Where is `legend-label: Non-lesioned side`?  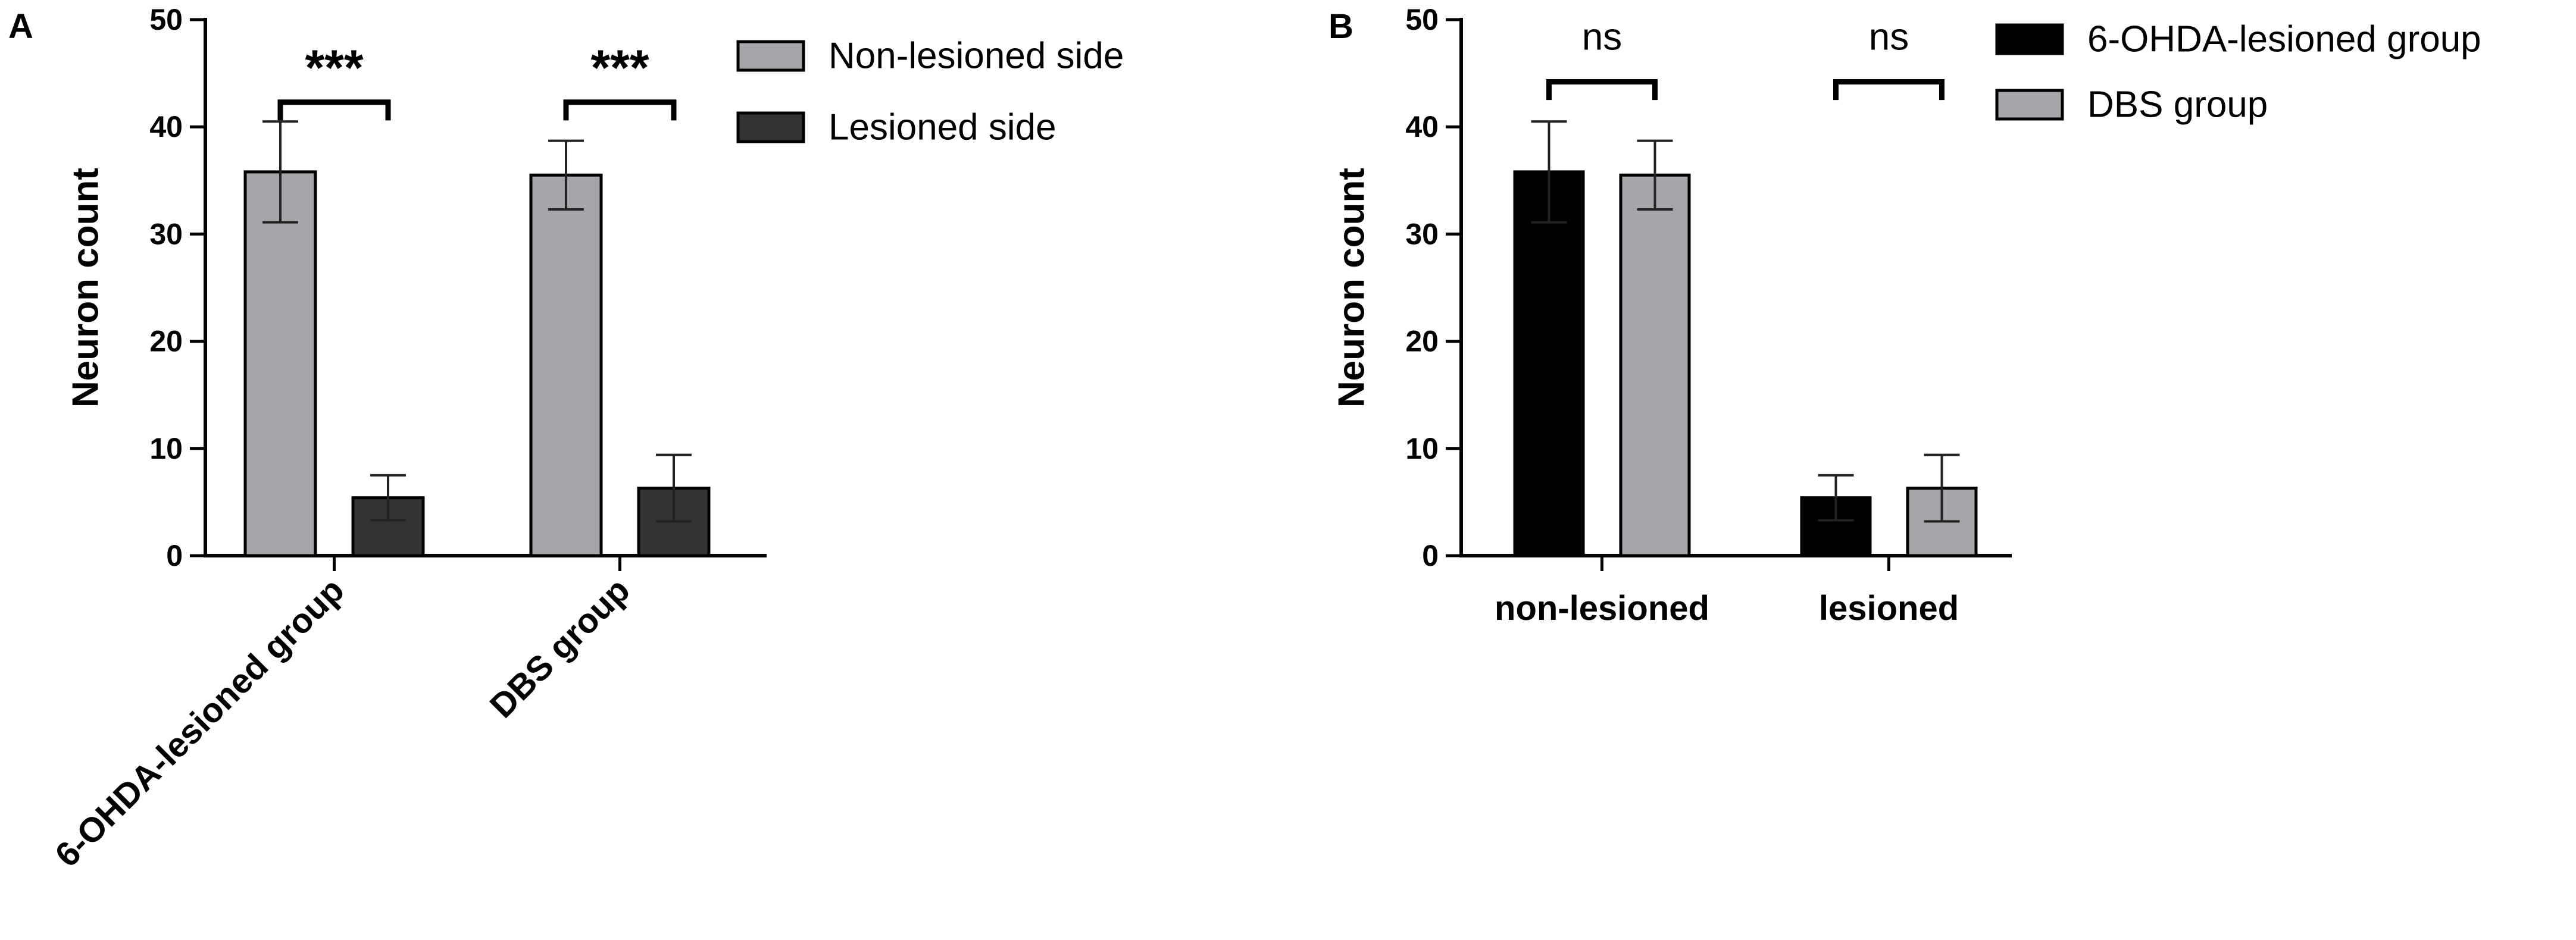
legend-label: Non-lesioned side is located at coordinates (976, 56).